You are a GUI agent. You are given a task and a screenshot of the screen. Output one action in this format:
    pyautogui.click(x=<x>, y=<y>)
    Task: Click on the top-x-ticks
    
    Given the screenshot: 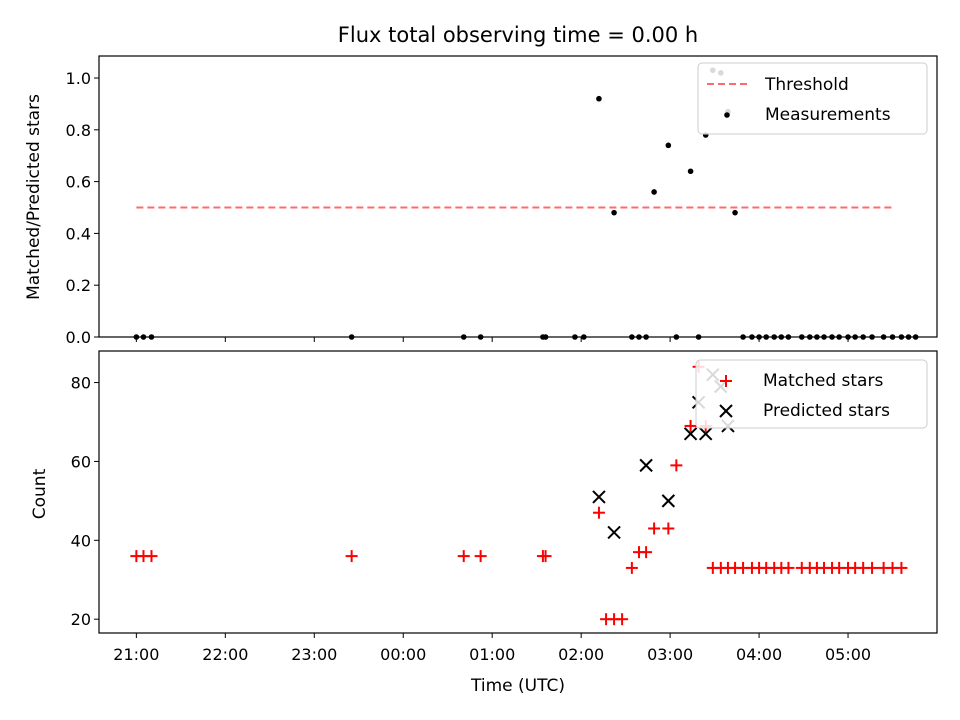 What is the action you would take?
    pyautogui.click(x=492, y=339)
    